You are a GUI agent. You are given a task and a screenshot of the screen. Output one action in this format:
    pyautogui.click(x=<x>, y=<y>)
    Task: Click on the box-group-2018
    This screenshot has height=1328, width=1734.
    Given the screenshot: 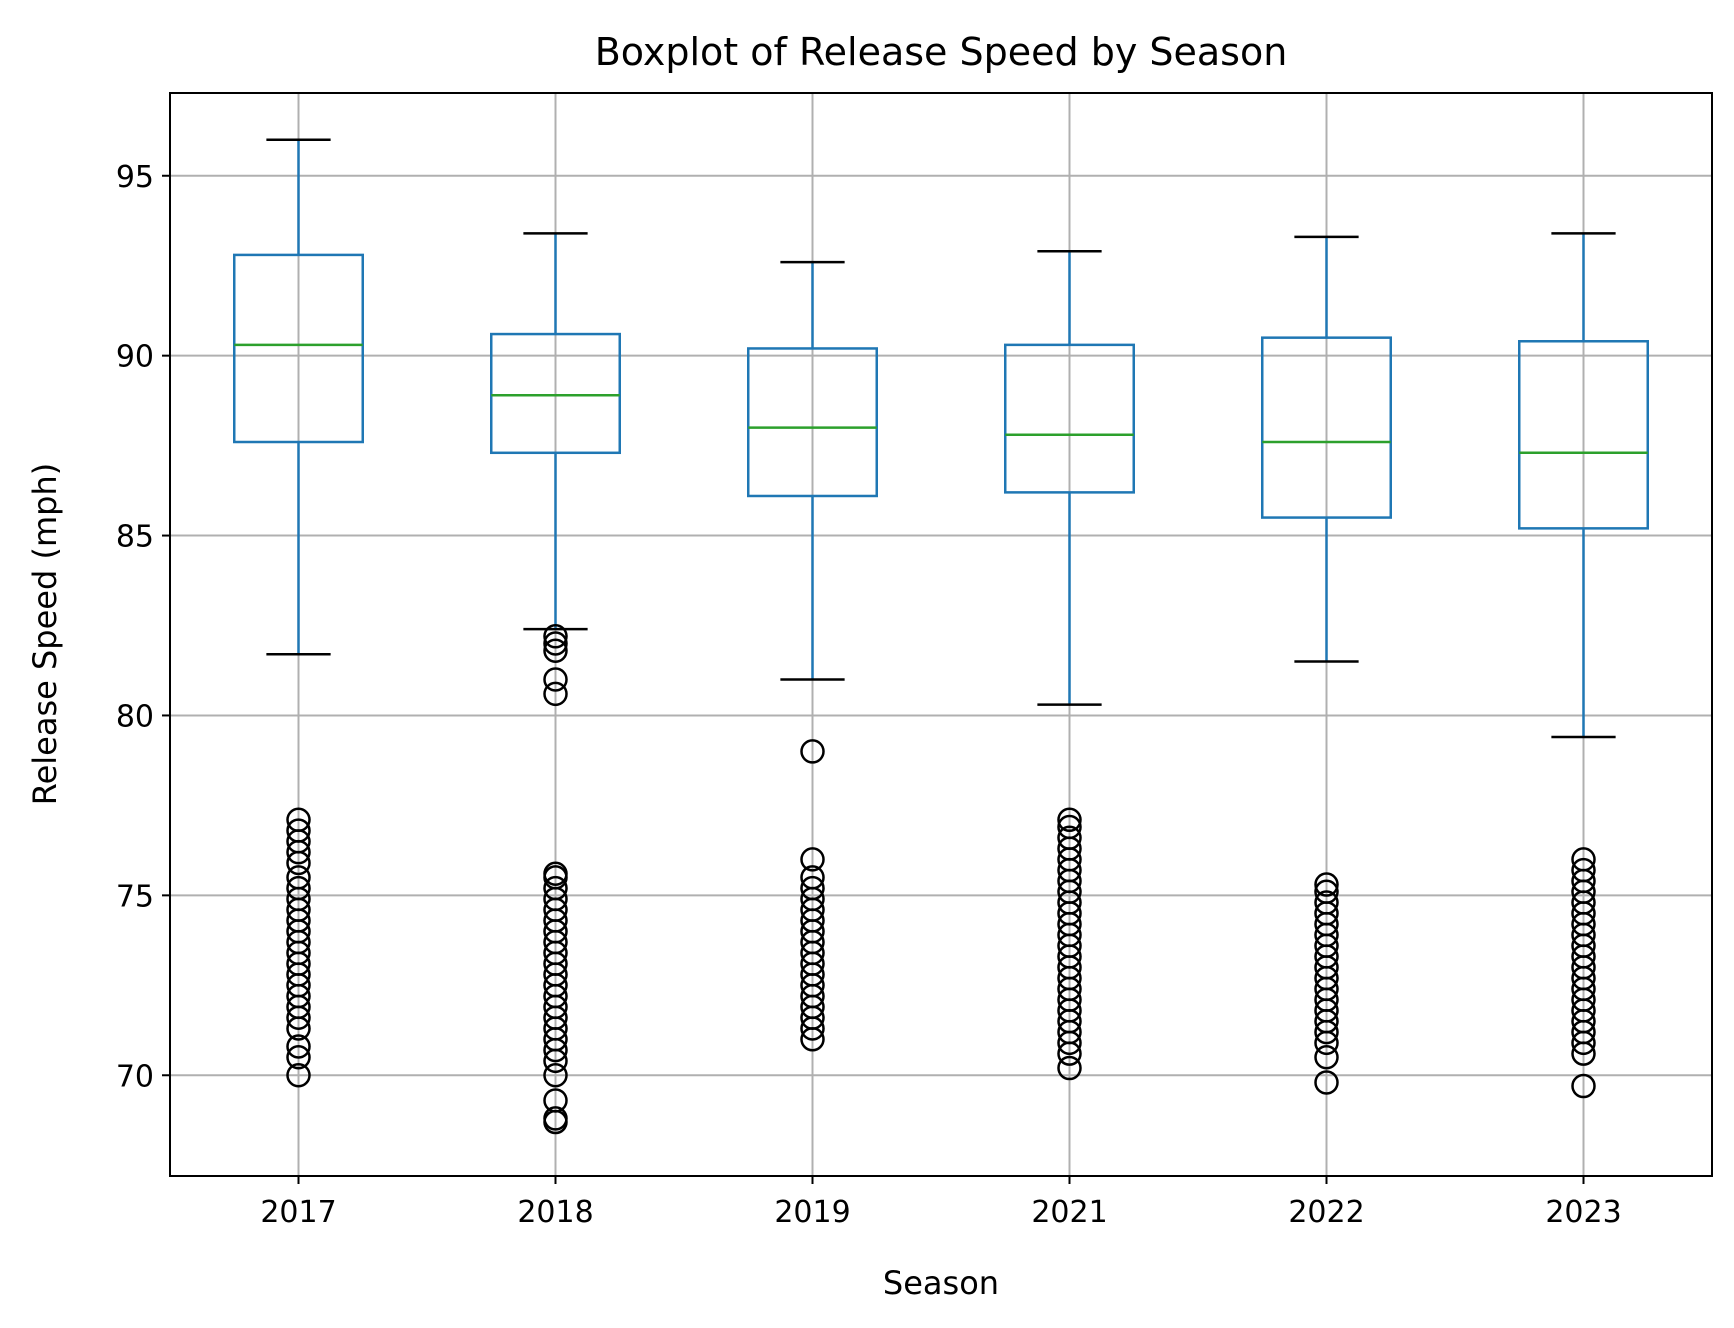 What is the action you would take?
    pyautogui.click(x=555, y=683)
    